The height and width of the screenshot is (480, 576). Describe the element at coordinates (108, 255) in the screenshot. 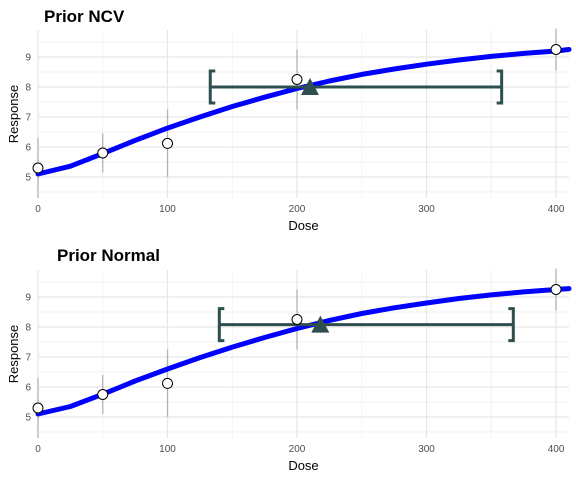

I see `panel-title: Prior Normal` at that location.